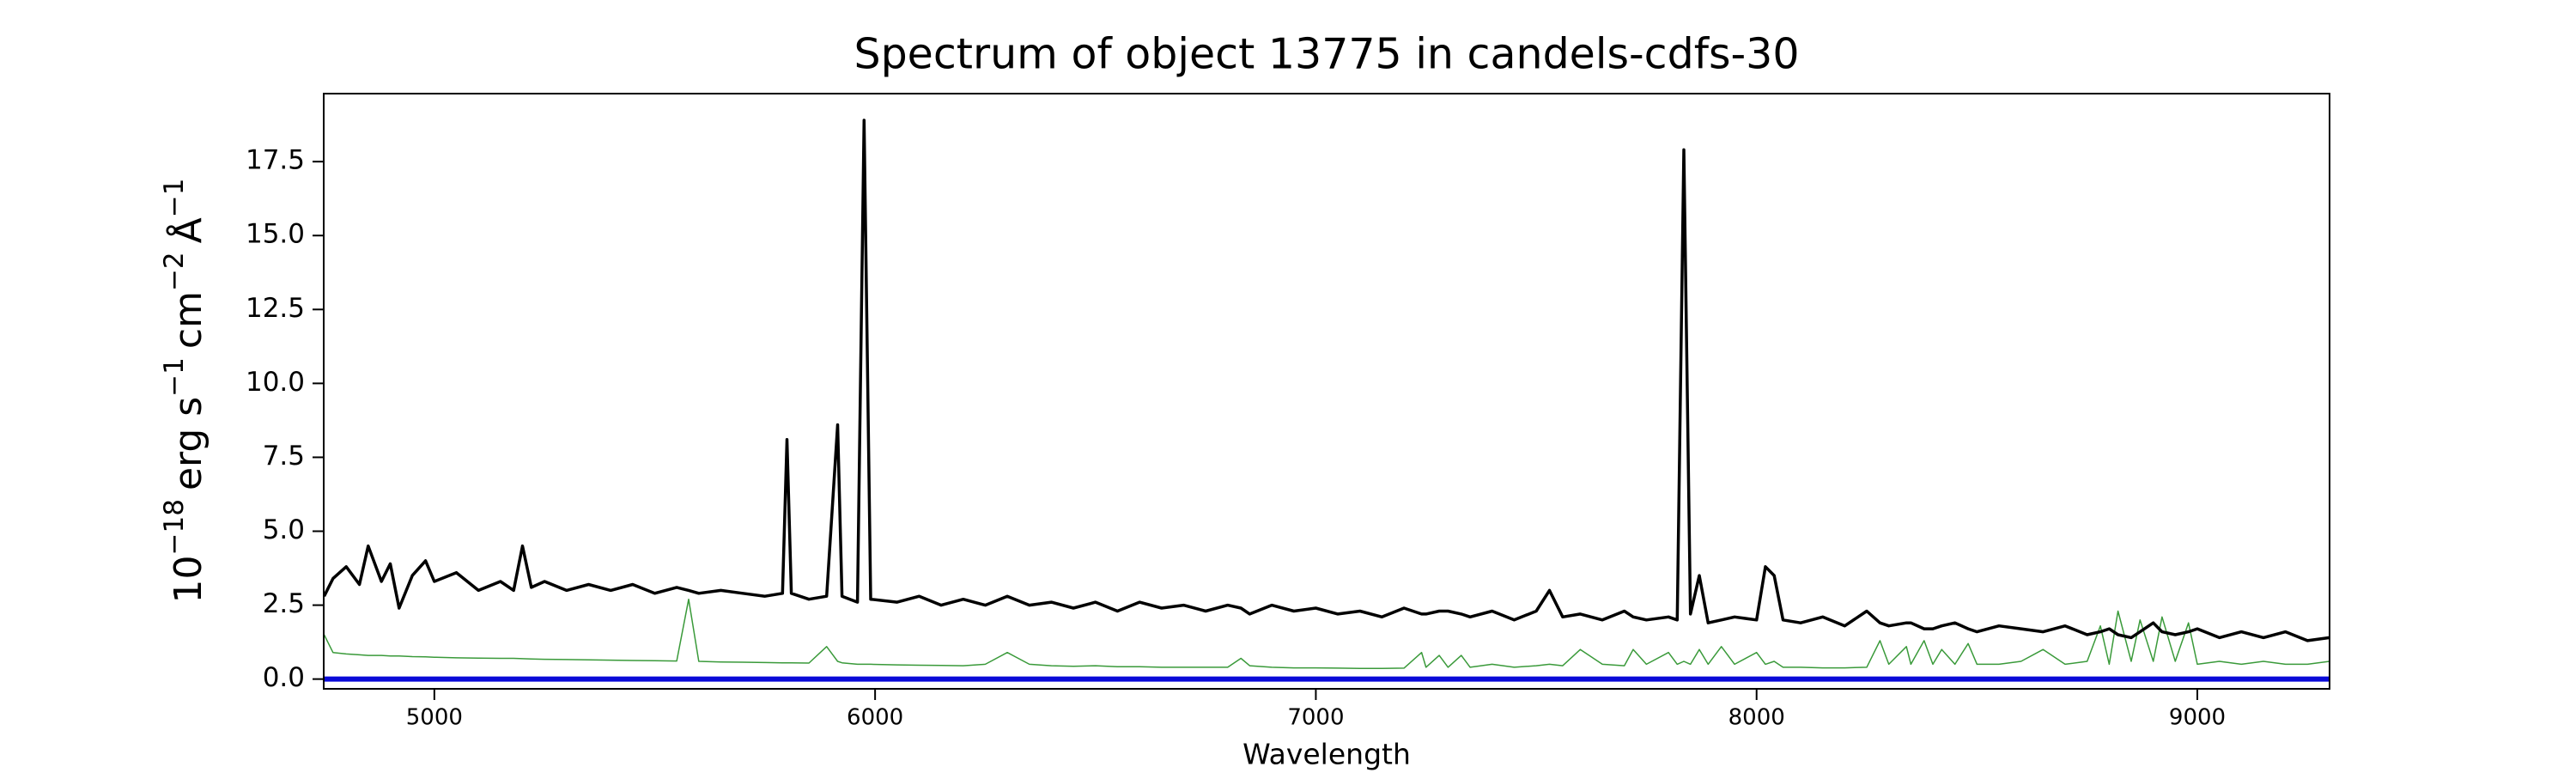  What do you see at coordinates (275, 160) in the screenshot?
I see `y-tick-label: 17.5` at bounding box center [275, 160].